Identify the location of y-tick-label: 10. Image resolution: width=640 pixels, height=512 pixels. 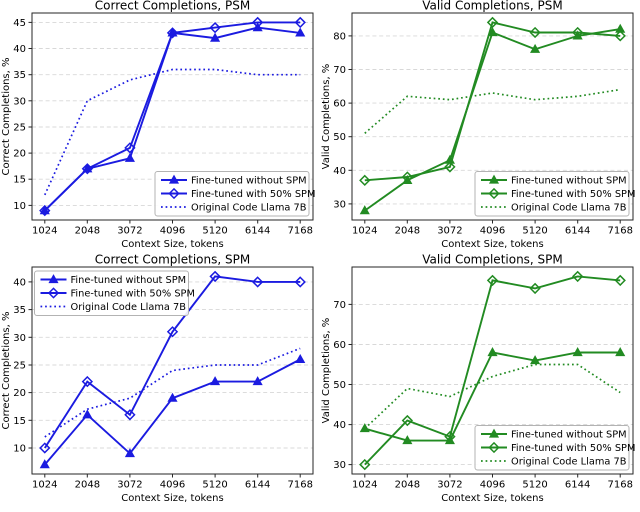
(19, 448).